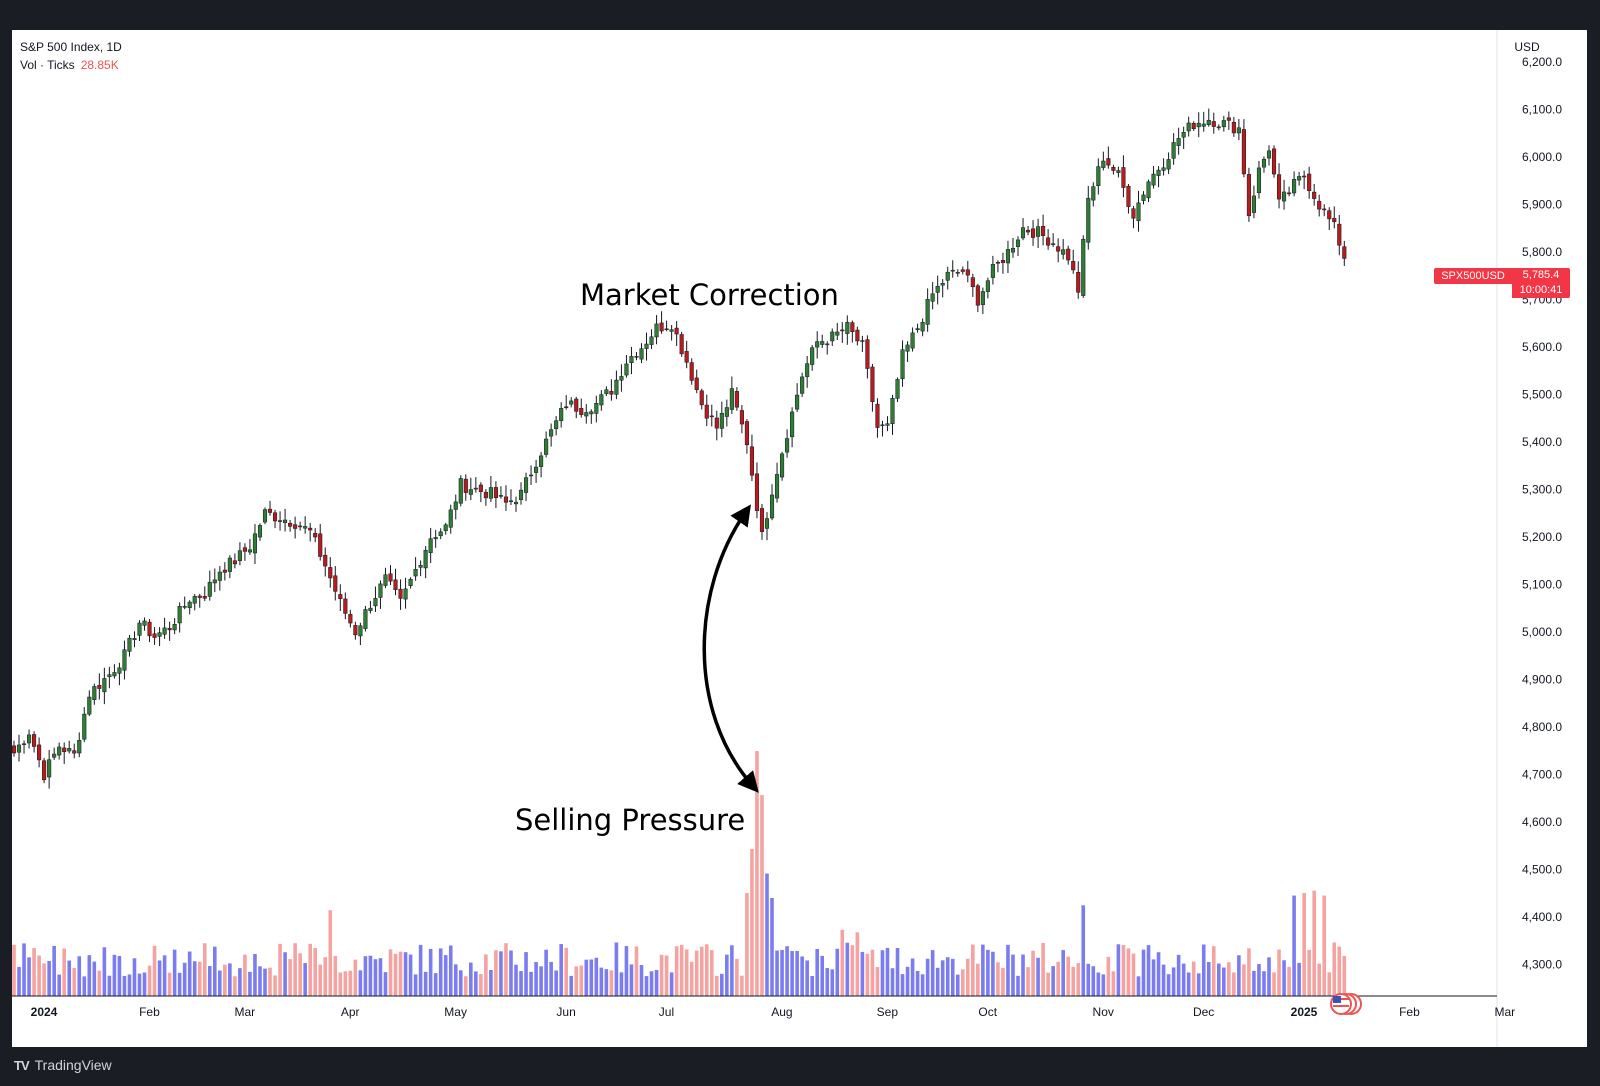  What do you see at coordinates (63, 1065) in the screenshot?
I see `tradingview-brand: TV TradingView` at bounding box center [63, 1065].